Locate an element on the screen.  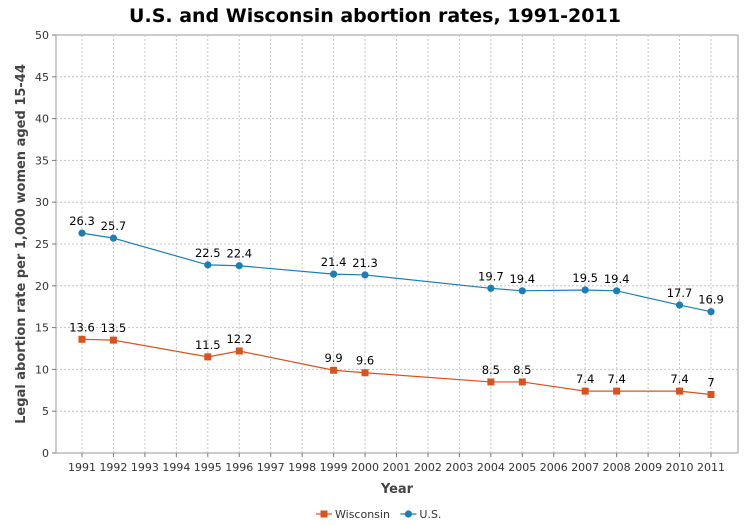
legend: Wisconsin U.S. is located at coordinates (378, 514).